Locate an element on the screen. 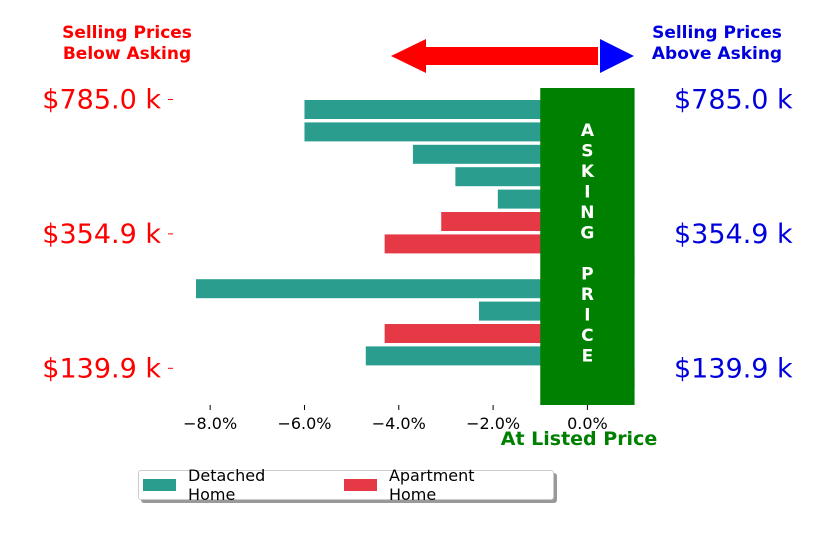  direction-arrow-icon is located at coordinates (512, 56).